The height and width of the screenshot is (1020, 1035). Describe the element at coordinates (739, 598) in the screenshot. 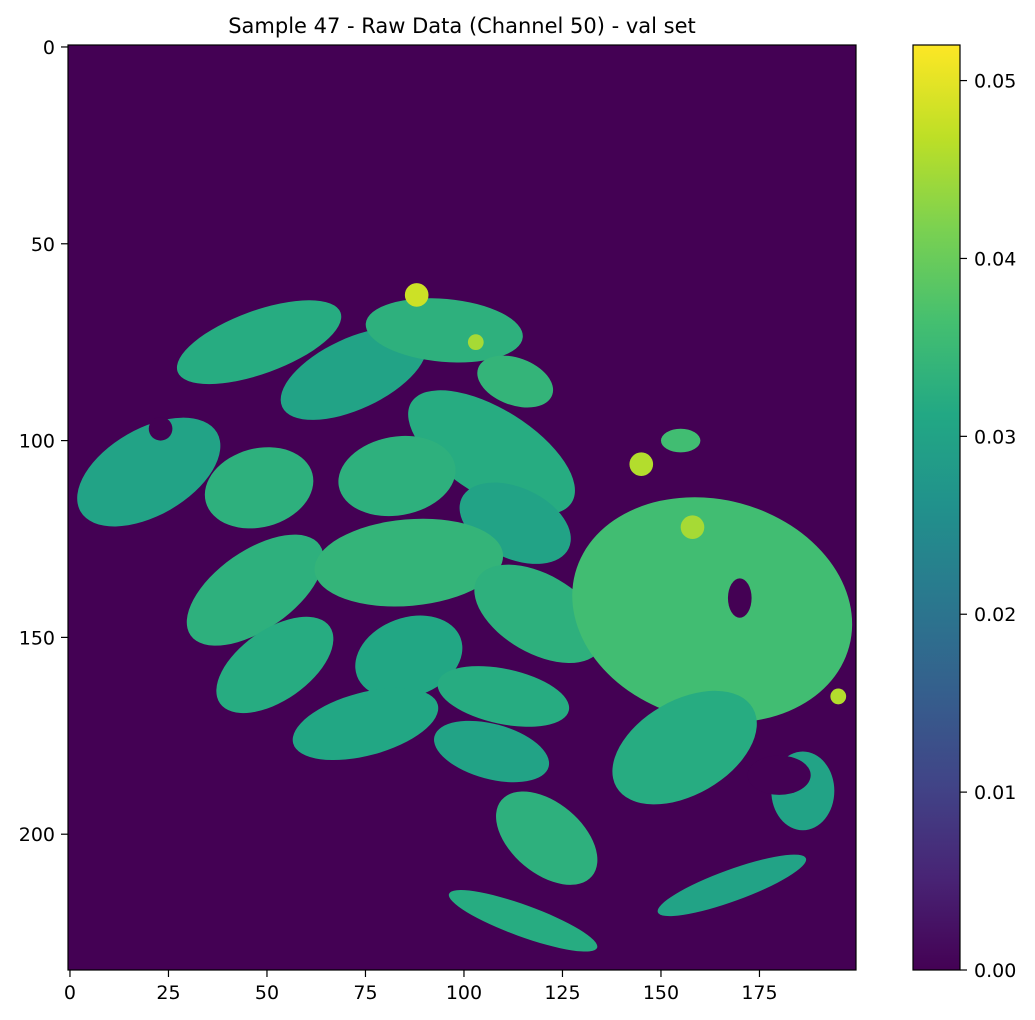

I see `hole-right-notch` at that location.